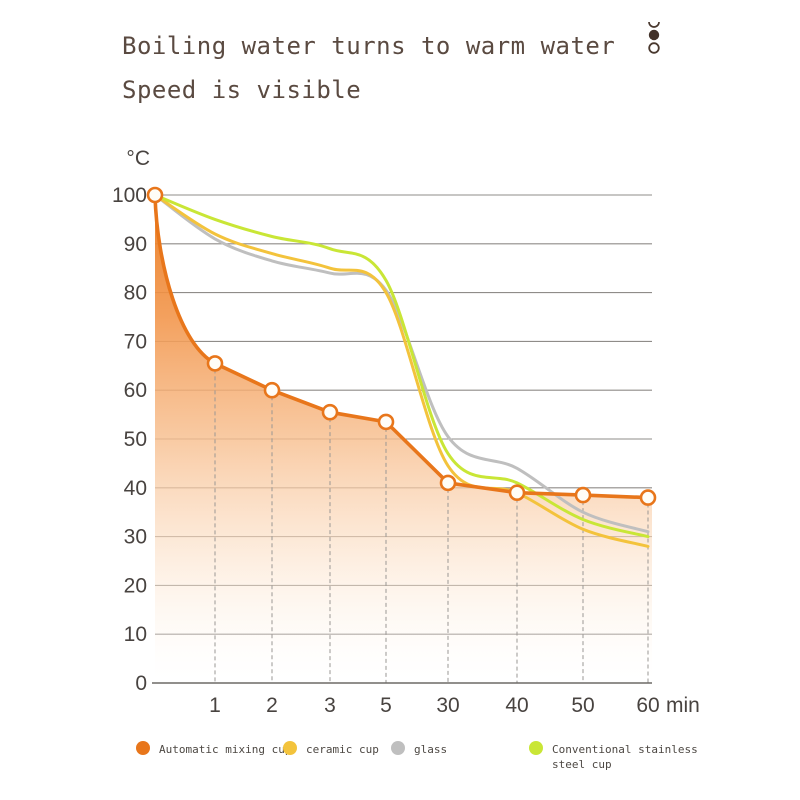 The image size is (800, 800). I want to click on legend-item-ceramic-cup: ceramic cup, so click(331, 749).